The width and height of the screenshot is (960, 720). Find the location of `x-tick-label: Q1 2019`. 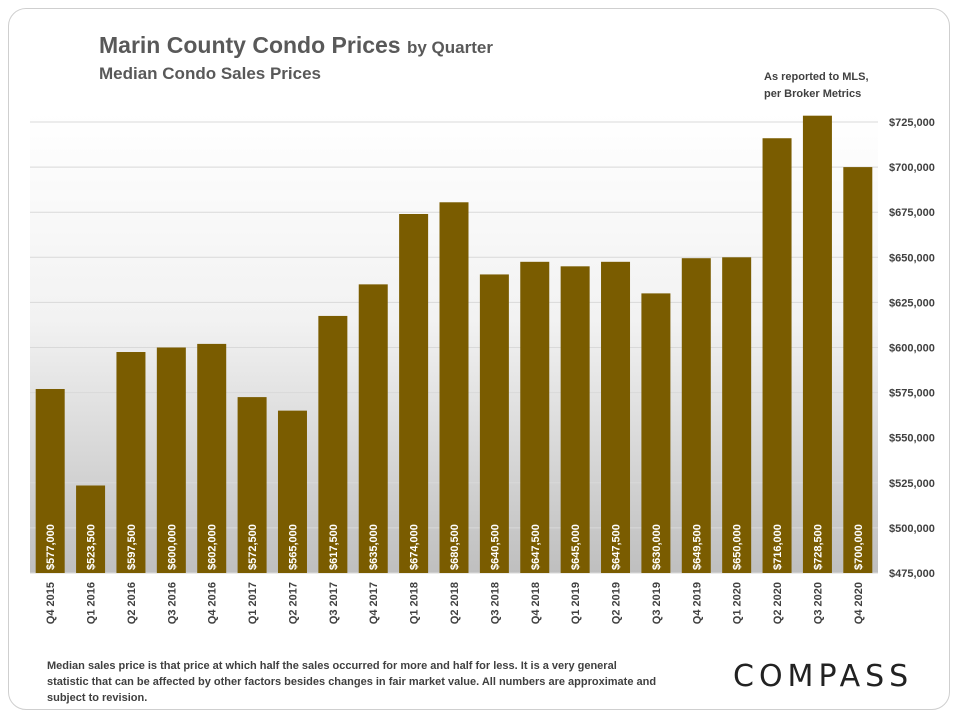

x-tick-label: Q1 2019 is located at coordinates (576, 603).